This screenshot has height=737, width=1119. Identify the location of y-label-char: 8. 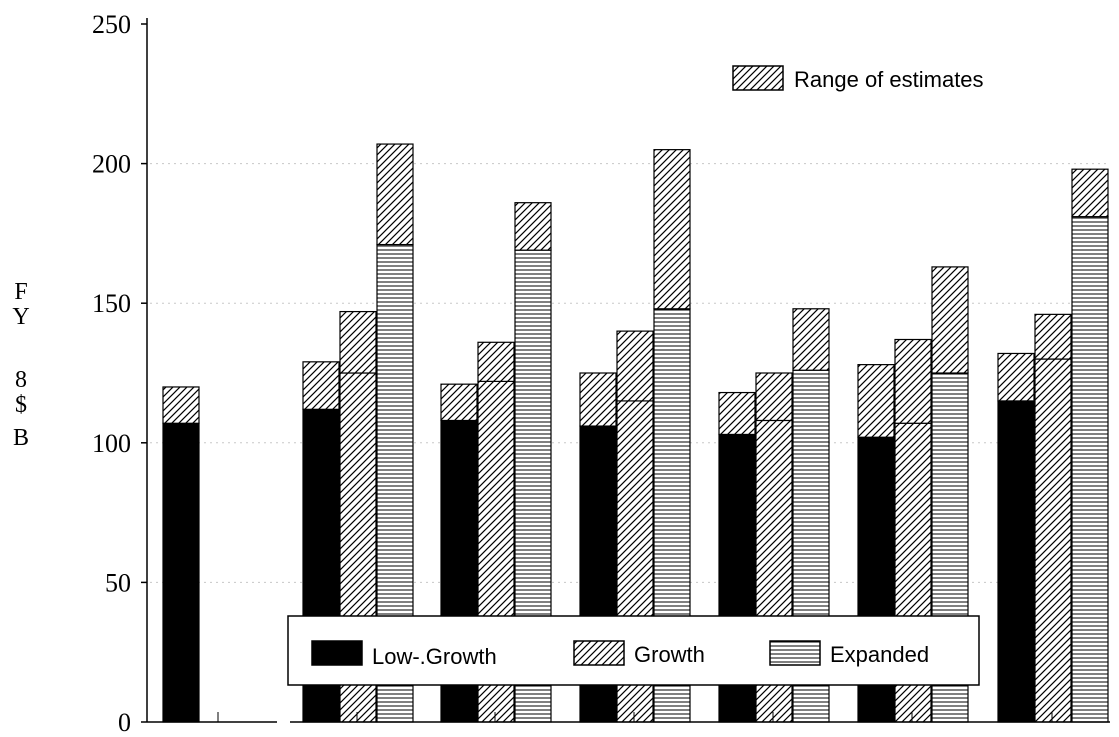
(21, 380).